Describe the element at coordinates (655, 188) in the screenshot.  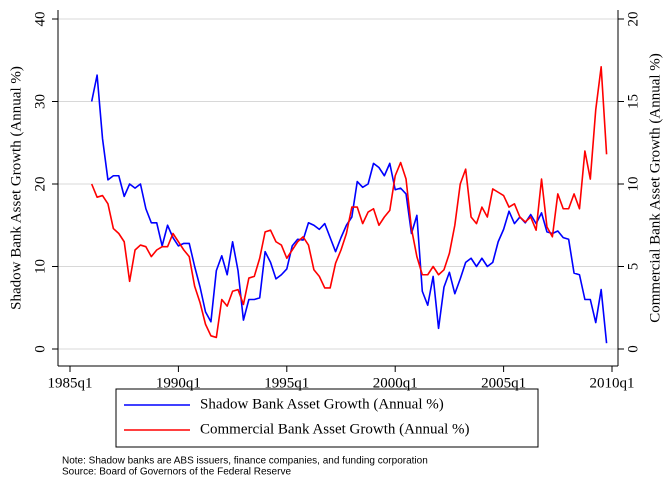
I see `y2-axis-title: Commercial Bank Asset Growth (Annual %)` at that location.